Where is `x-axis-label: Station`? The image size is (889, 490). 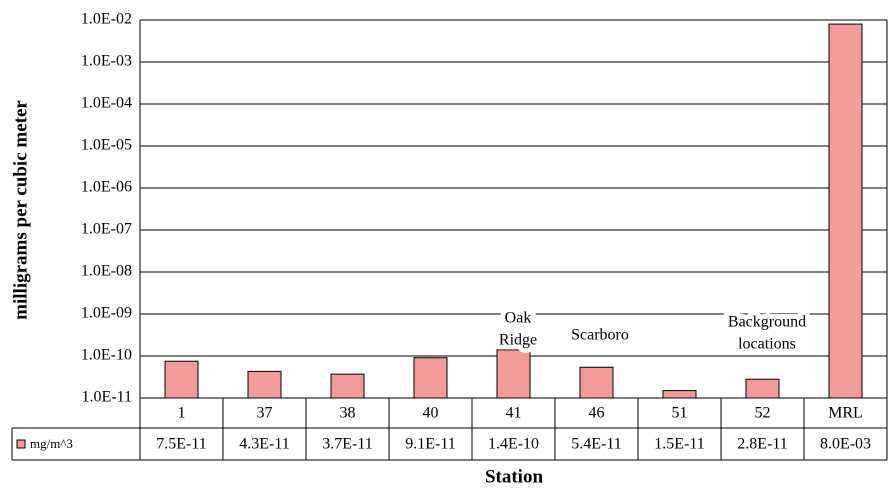 x-axis-label: Station is located at coordinates (514, 476).